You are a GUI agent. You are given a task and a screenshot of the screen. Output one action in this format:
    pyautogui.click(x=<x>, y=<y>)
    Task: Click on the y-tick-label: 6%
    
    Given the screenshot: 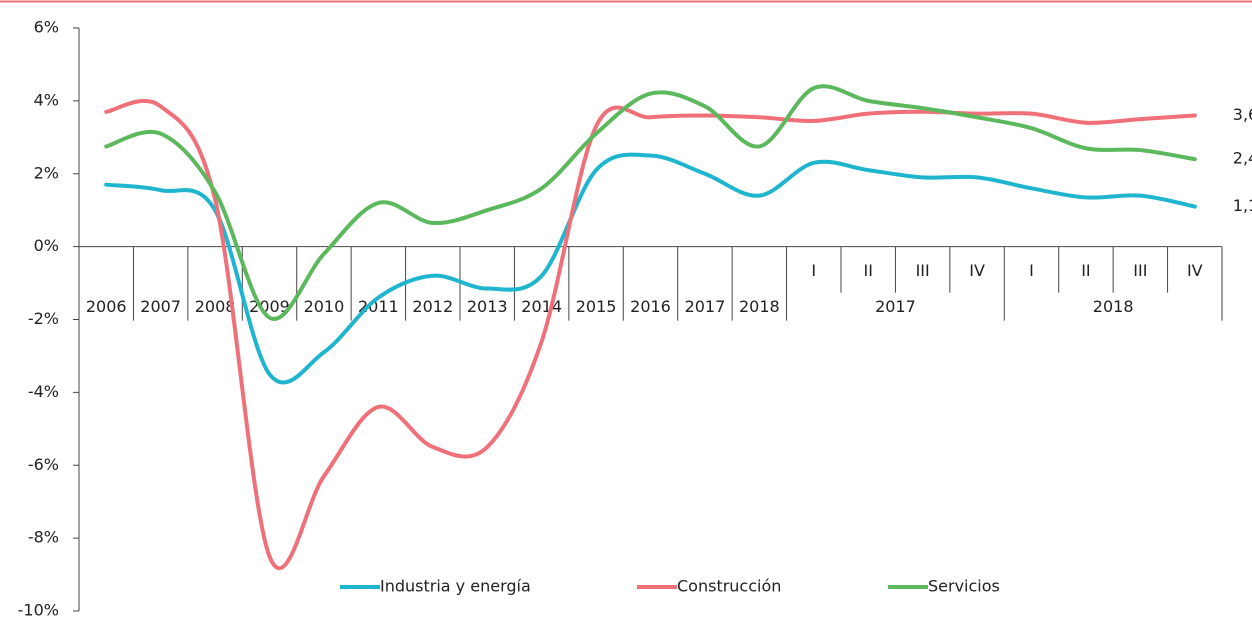 What is the action you would take?
    pyautogui.click(x=46, y=27)
    